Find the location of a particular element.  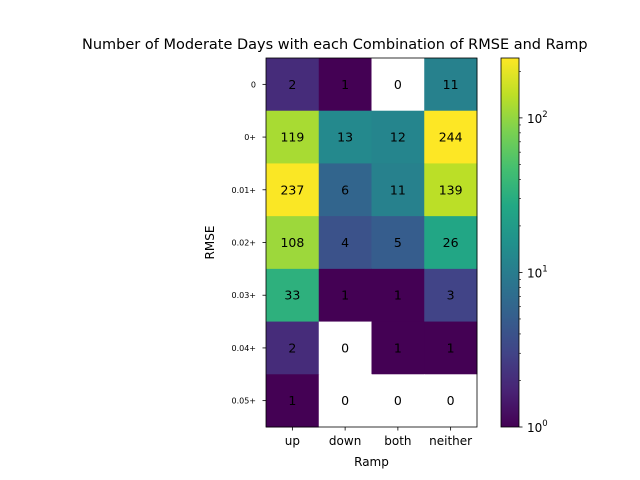

x-axis-ticks: up down both neither is located at coordinates (378, 437).